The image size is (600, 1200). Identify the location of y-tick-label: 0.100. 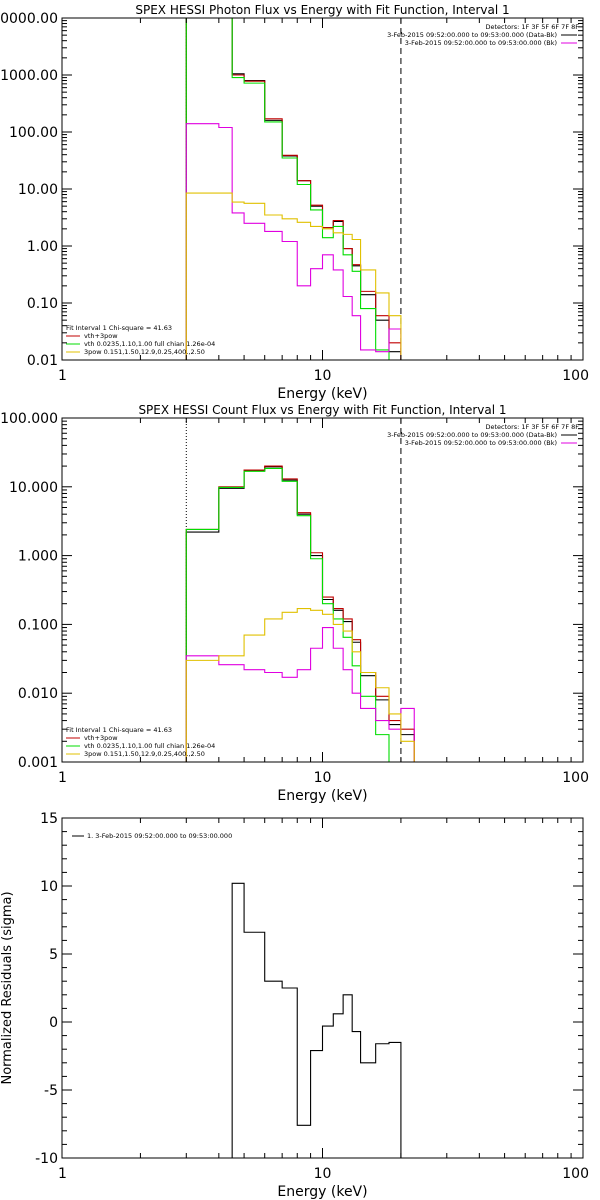
(38, 625).